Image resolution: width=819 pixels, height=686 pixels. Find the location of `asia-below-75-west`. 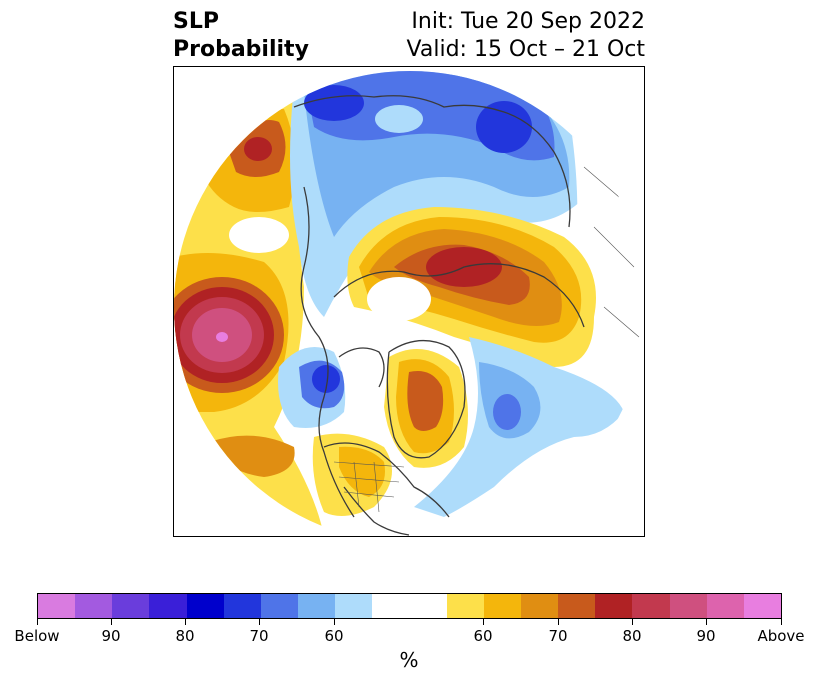

asia-below-75-west is located at coordinates (334, 103).